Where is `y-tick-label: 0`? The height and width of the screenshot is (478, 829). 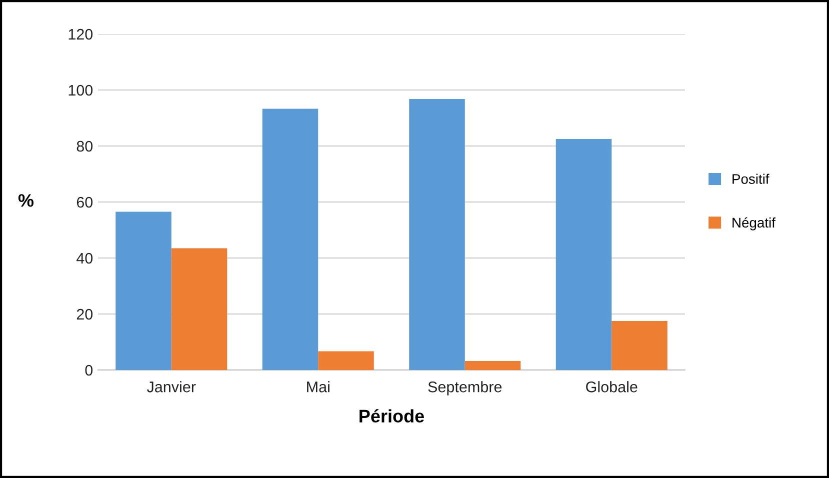
y-tick-label: 0 is located at coordinates (89, 370).